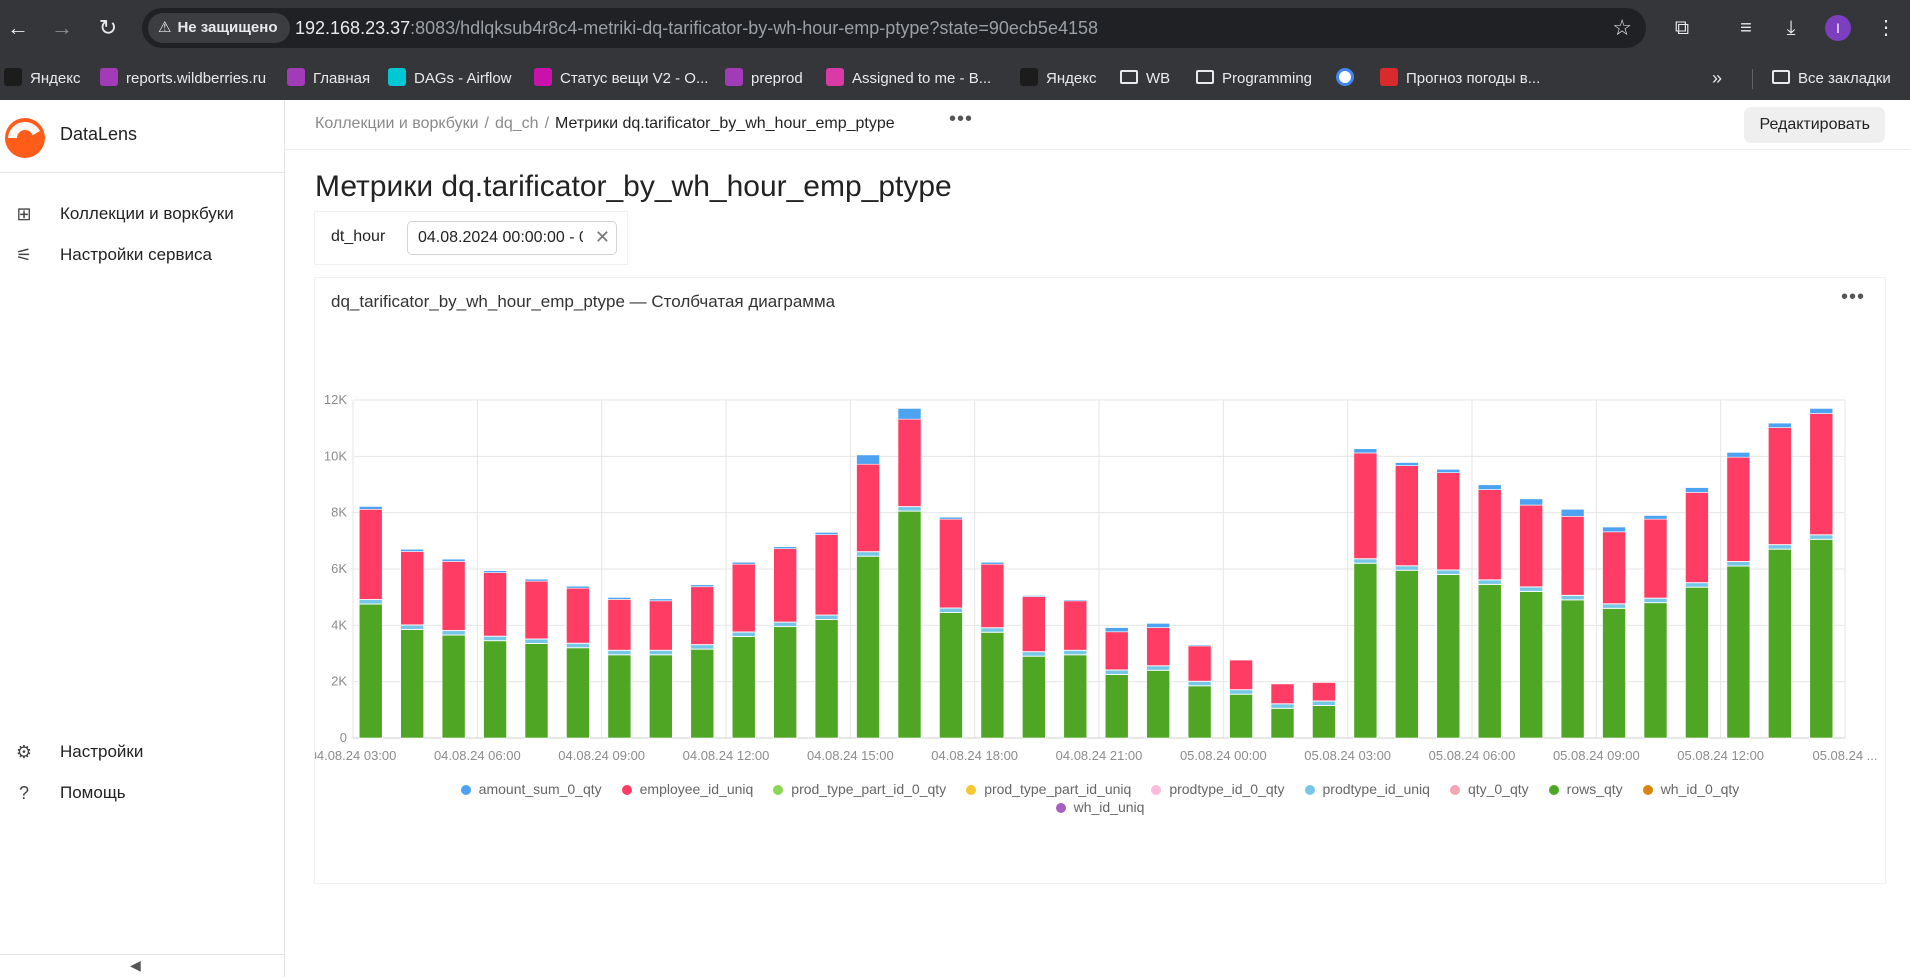  What do you see at coordinates (42, 78) in the screenshot?
I see `bookmark-0: Яндекс` at bounding box center [42, 78].